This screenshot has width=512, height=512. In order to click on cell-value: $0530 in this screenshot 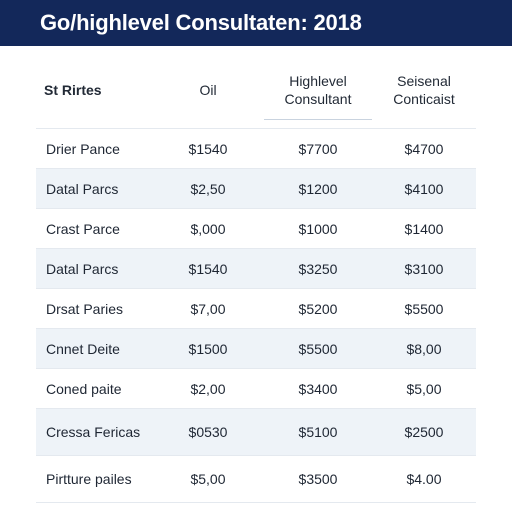, I will do `click(208, 432)`.